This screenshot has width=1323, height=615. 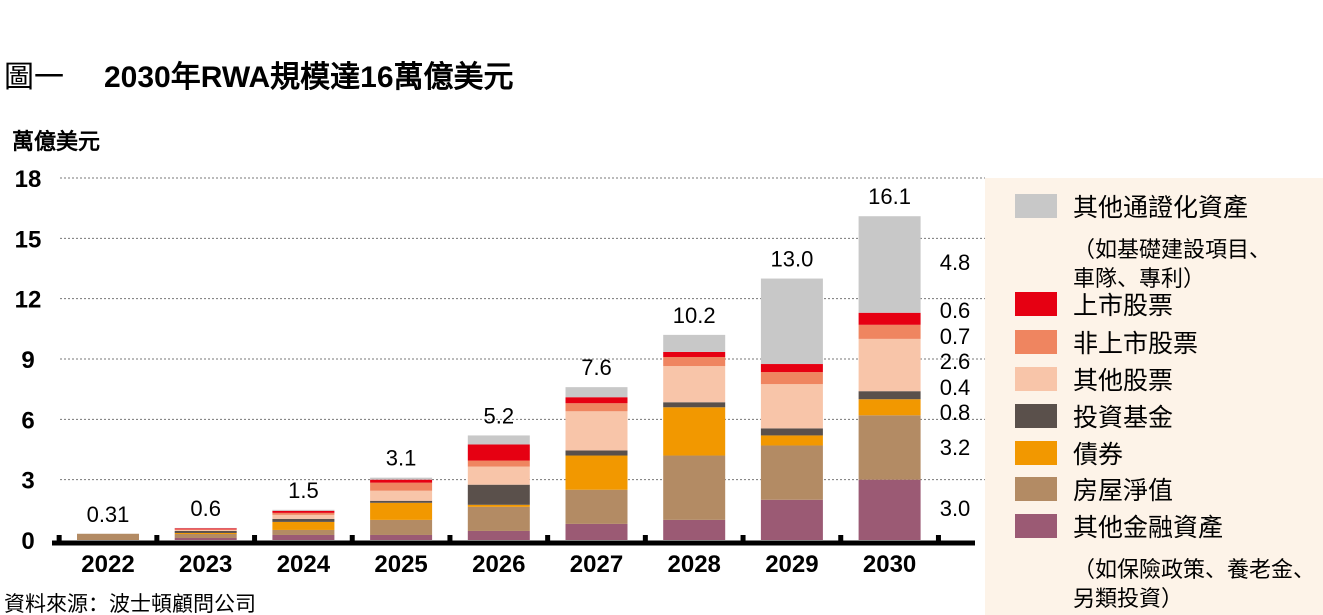 What do you see at coordinates (1123, 418) in the screenshot?
I see `legend-label: 投資基金` at bounding box center [1123, 418].